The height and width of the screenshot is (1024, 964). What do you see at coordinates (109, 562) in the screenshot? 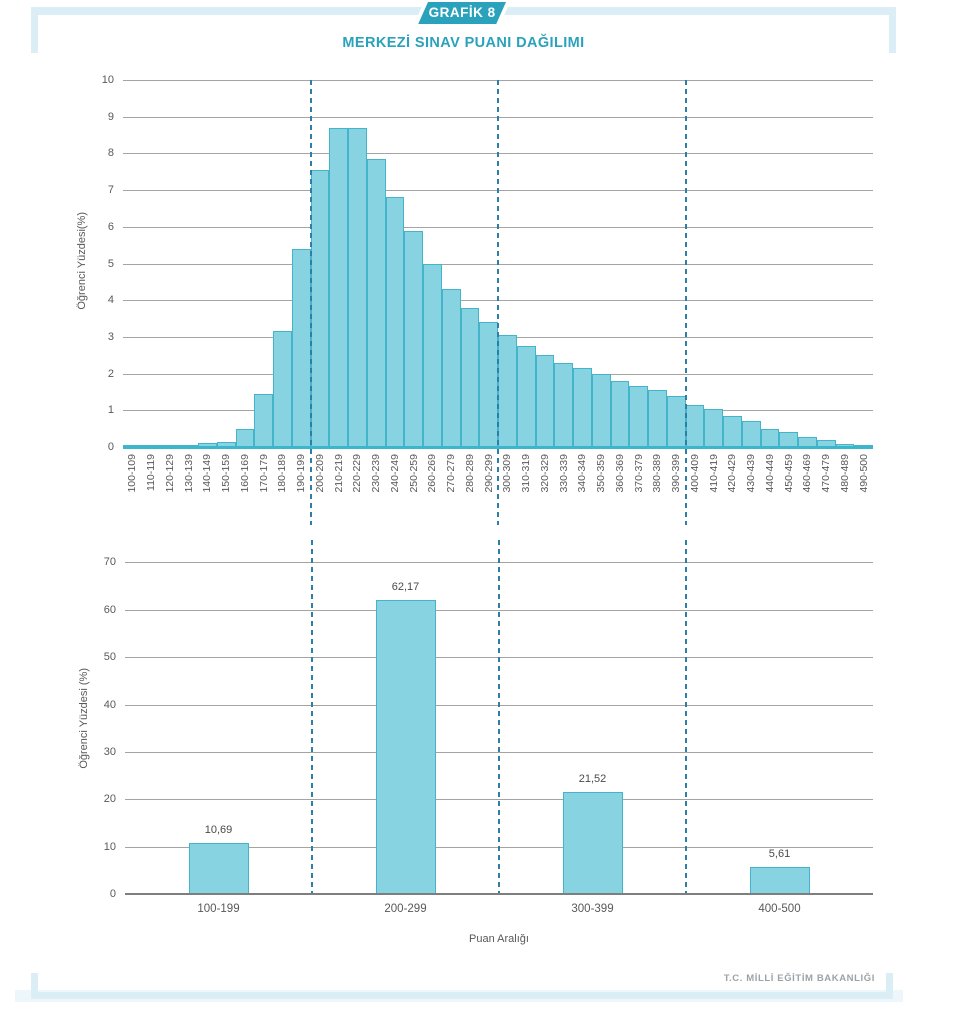
I see `y-tick-label: 70` at bounding box center [109, 562].